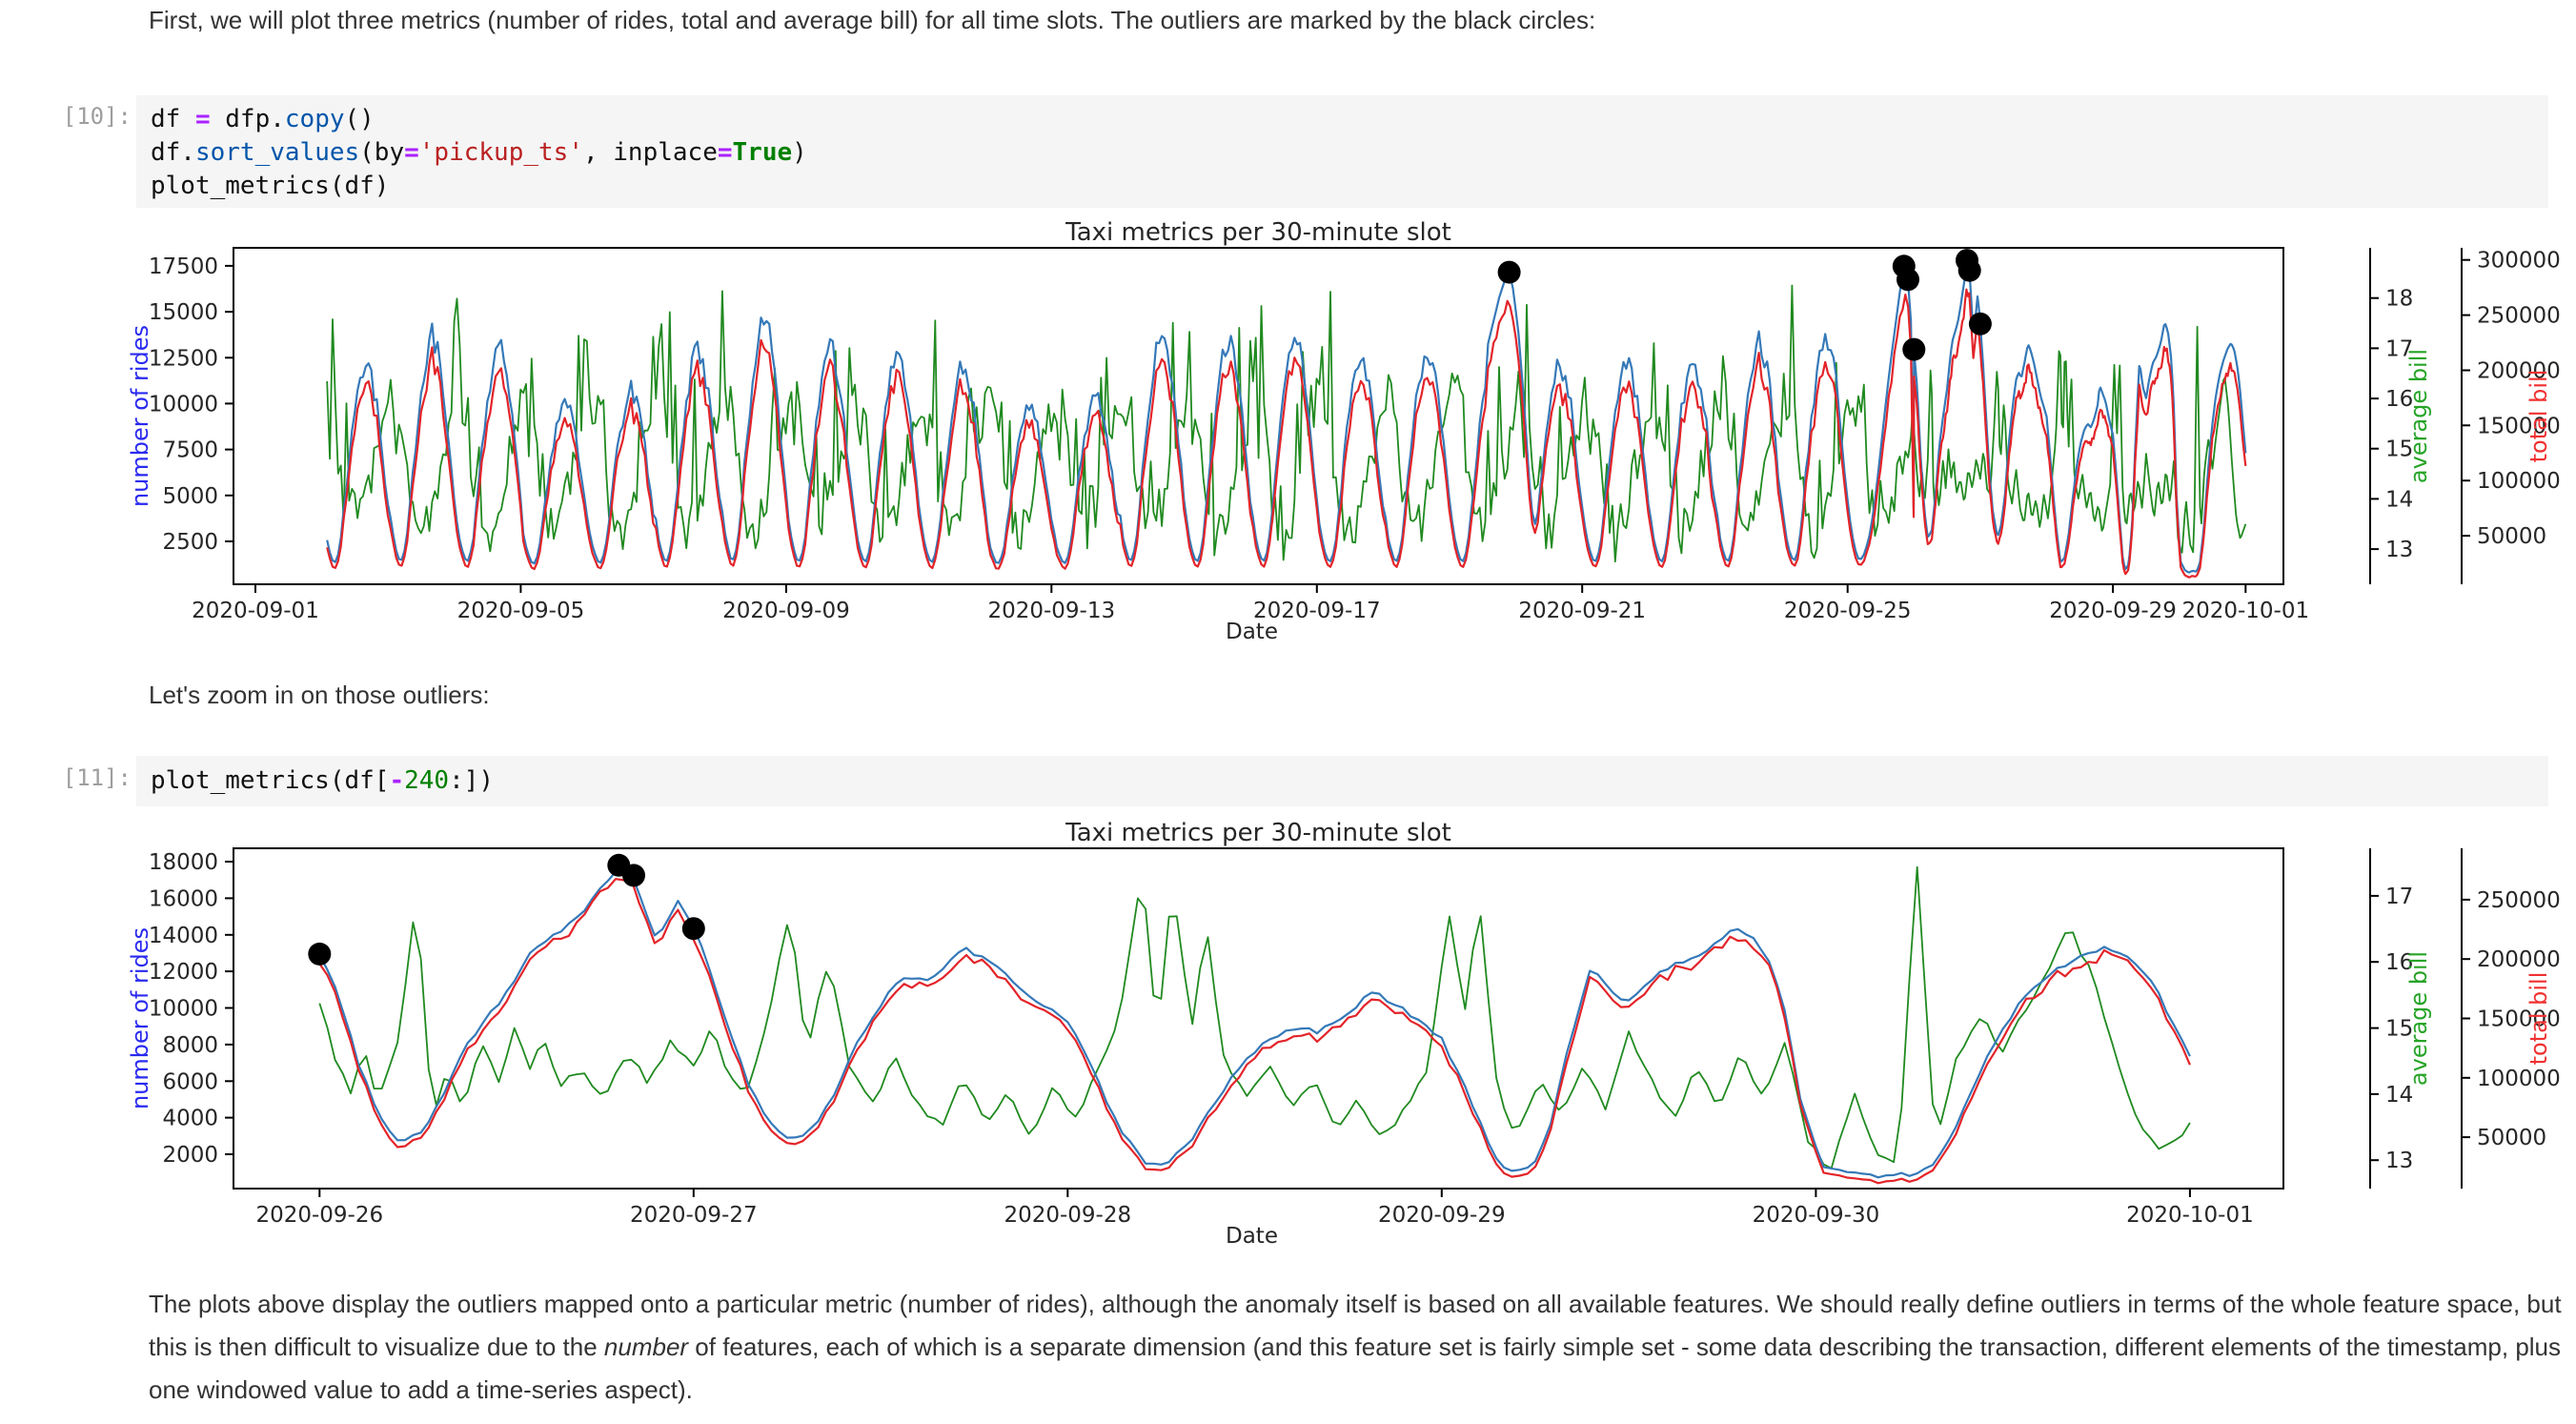 Image resolution: width=2576 pixels, height=1424 pixels. Describe the element at coordinates (1848, 611) in the screenshot. I see `x-tick-label: 2020-09-25` at that location.